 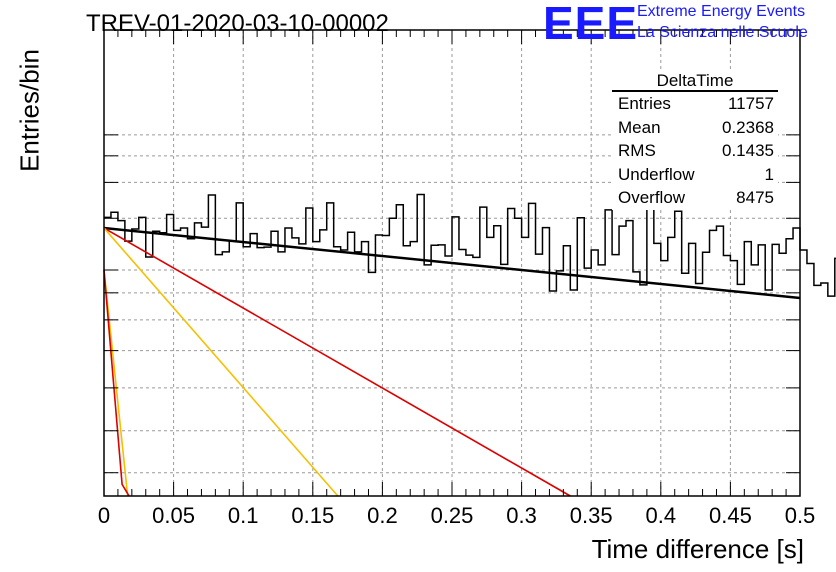 What do you see at coordinates (750, 103) in the screenshot?
I see `stats-value: 11757` at bounding box center [750, 103].